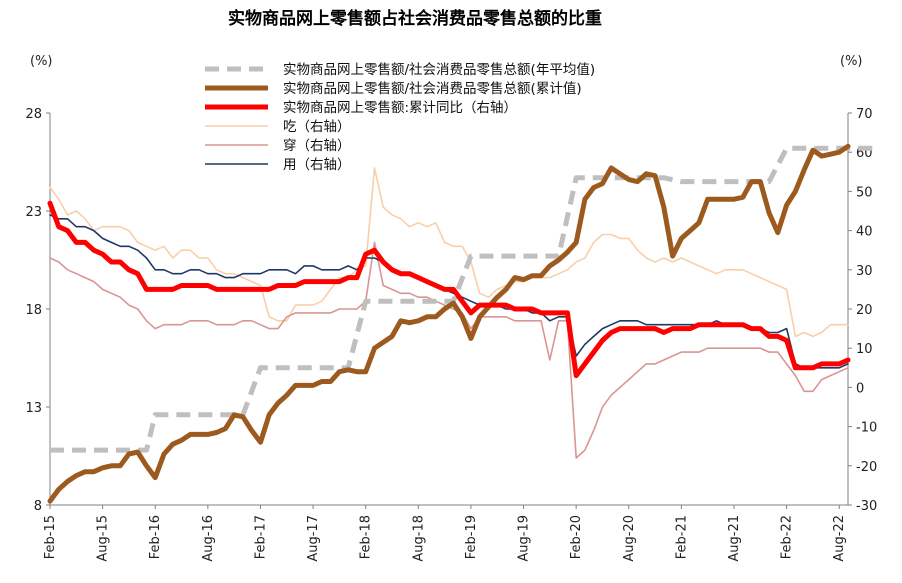 The height and width of the screenshot is (583, 902). Describe the element at coordinates (864, 349) in the screenshot. I see `right-tick-label: 10` at that location.